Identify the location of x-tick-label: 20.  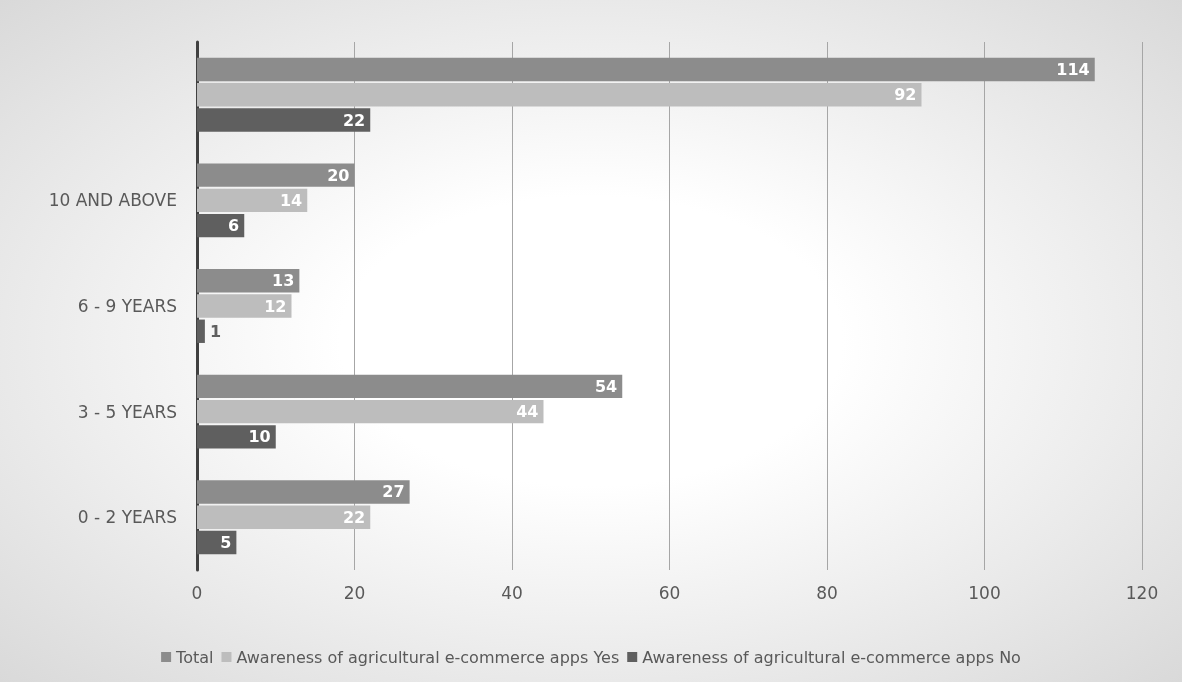
(354, 592).